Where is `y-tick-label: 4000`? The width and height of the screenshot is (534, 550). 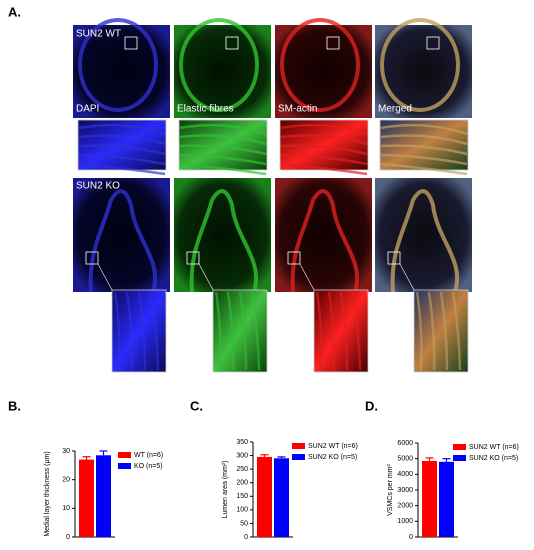 y-tick-label: 4000 is located at coordinates (405, 474).